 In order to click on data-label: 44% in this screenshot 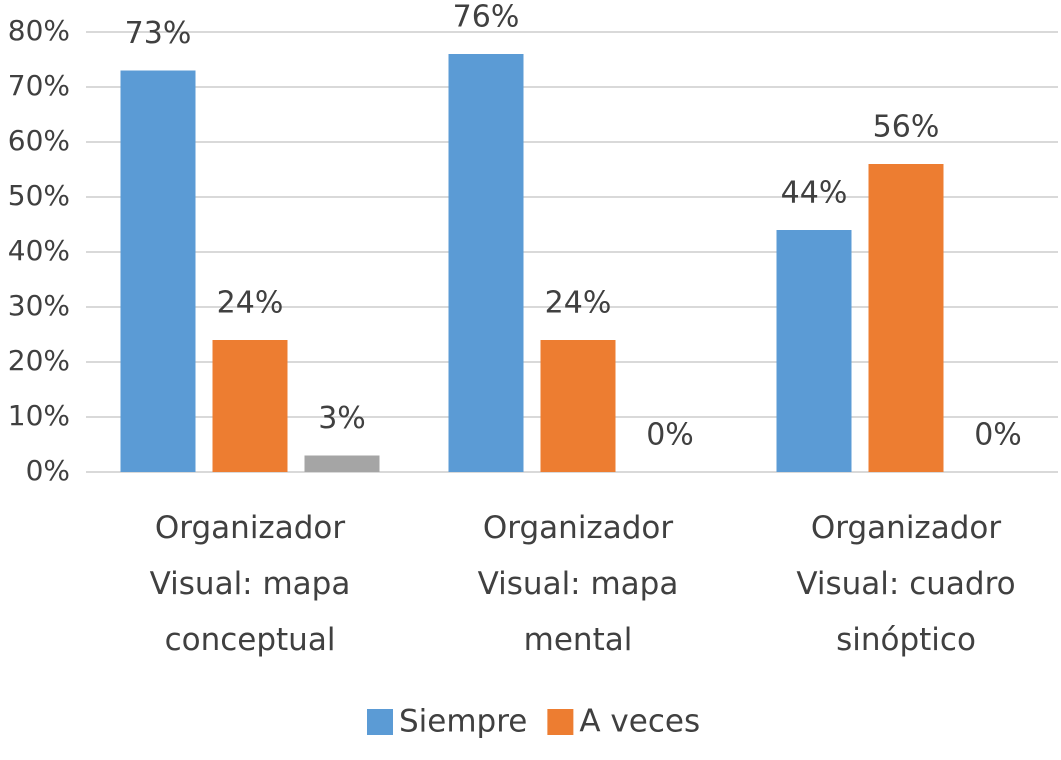, I will do `click(814, 193)`.